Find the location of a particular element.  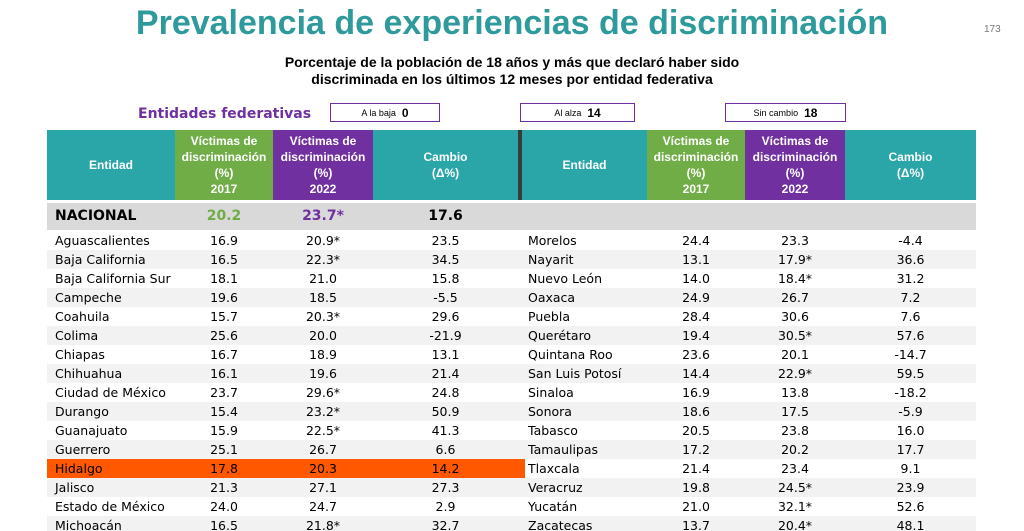

row-value-2017: 21.3 is located at coordinates (224, 487).